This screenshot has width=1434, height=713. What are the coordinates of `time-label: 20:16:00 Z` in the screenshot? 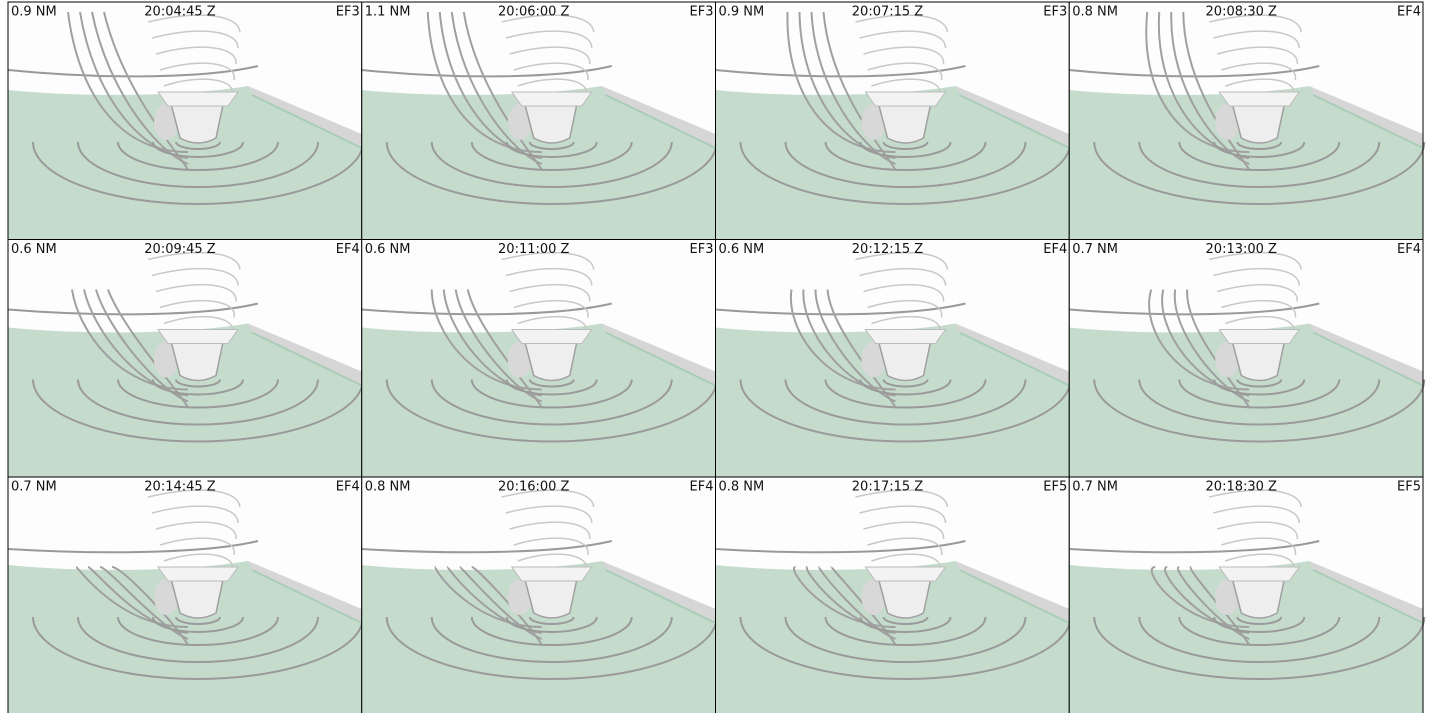 It's located at (534, 487).